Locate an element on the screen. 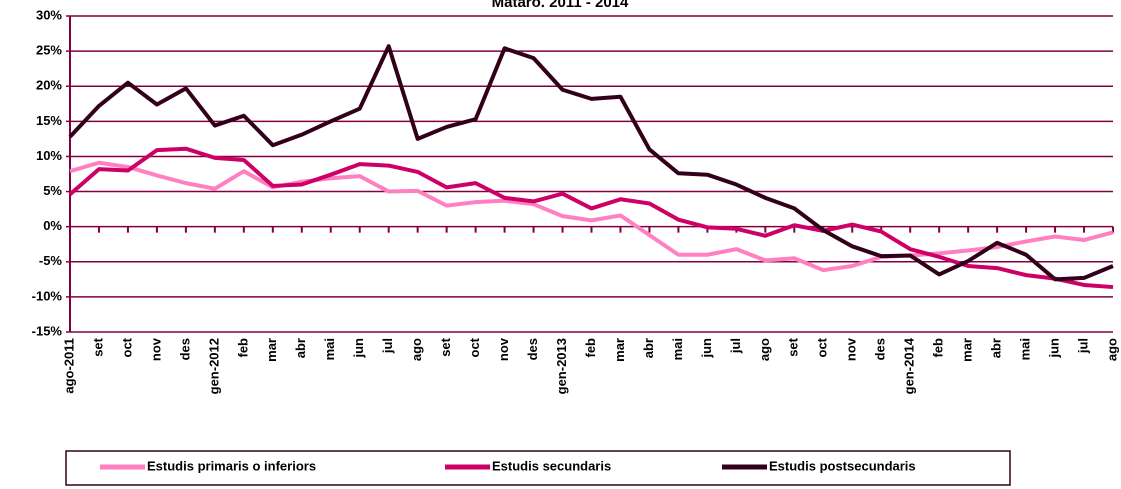 The image size is (1121, 489). x-tick-label: gen-2013 is located at coordinates (561, 366).